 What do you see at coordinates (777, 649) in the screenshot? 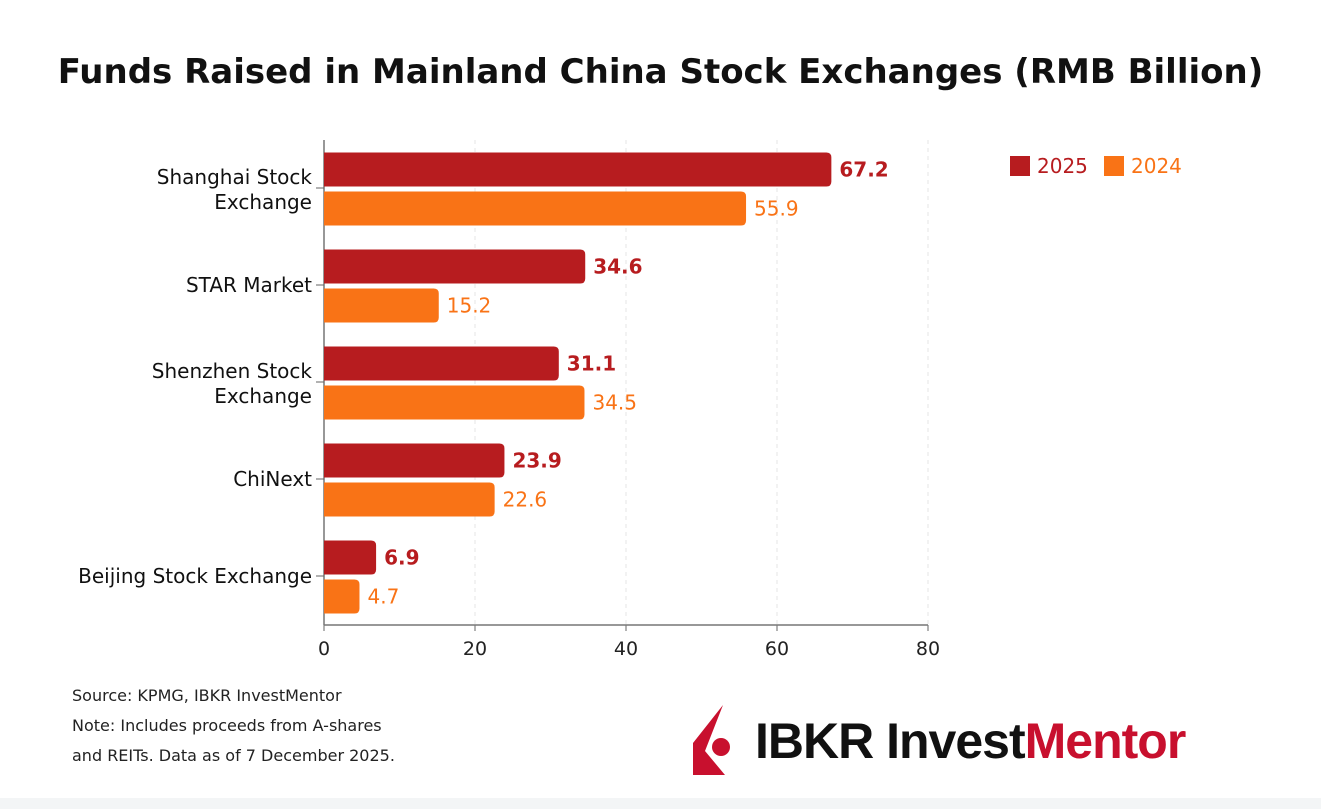
I see `x-tick-label: 60` at bounding box center [777, 649].